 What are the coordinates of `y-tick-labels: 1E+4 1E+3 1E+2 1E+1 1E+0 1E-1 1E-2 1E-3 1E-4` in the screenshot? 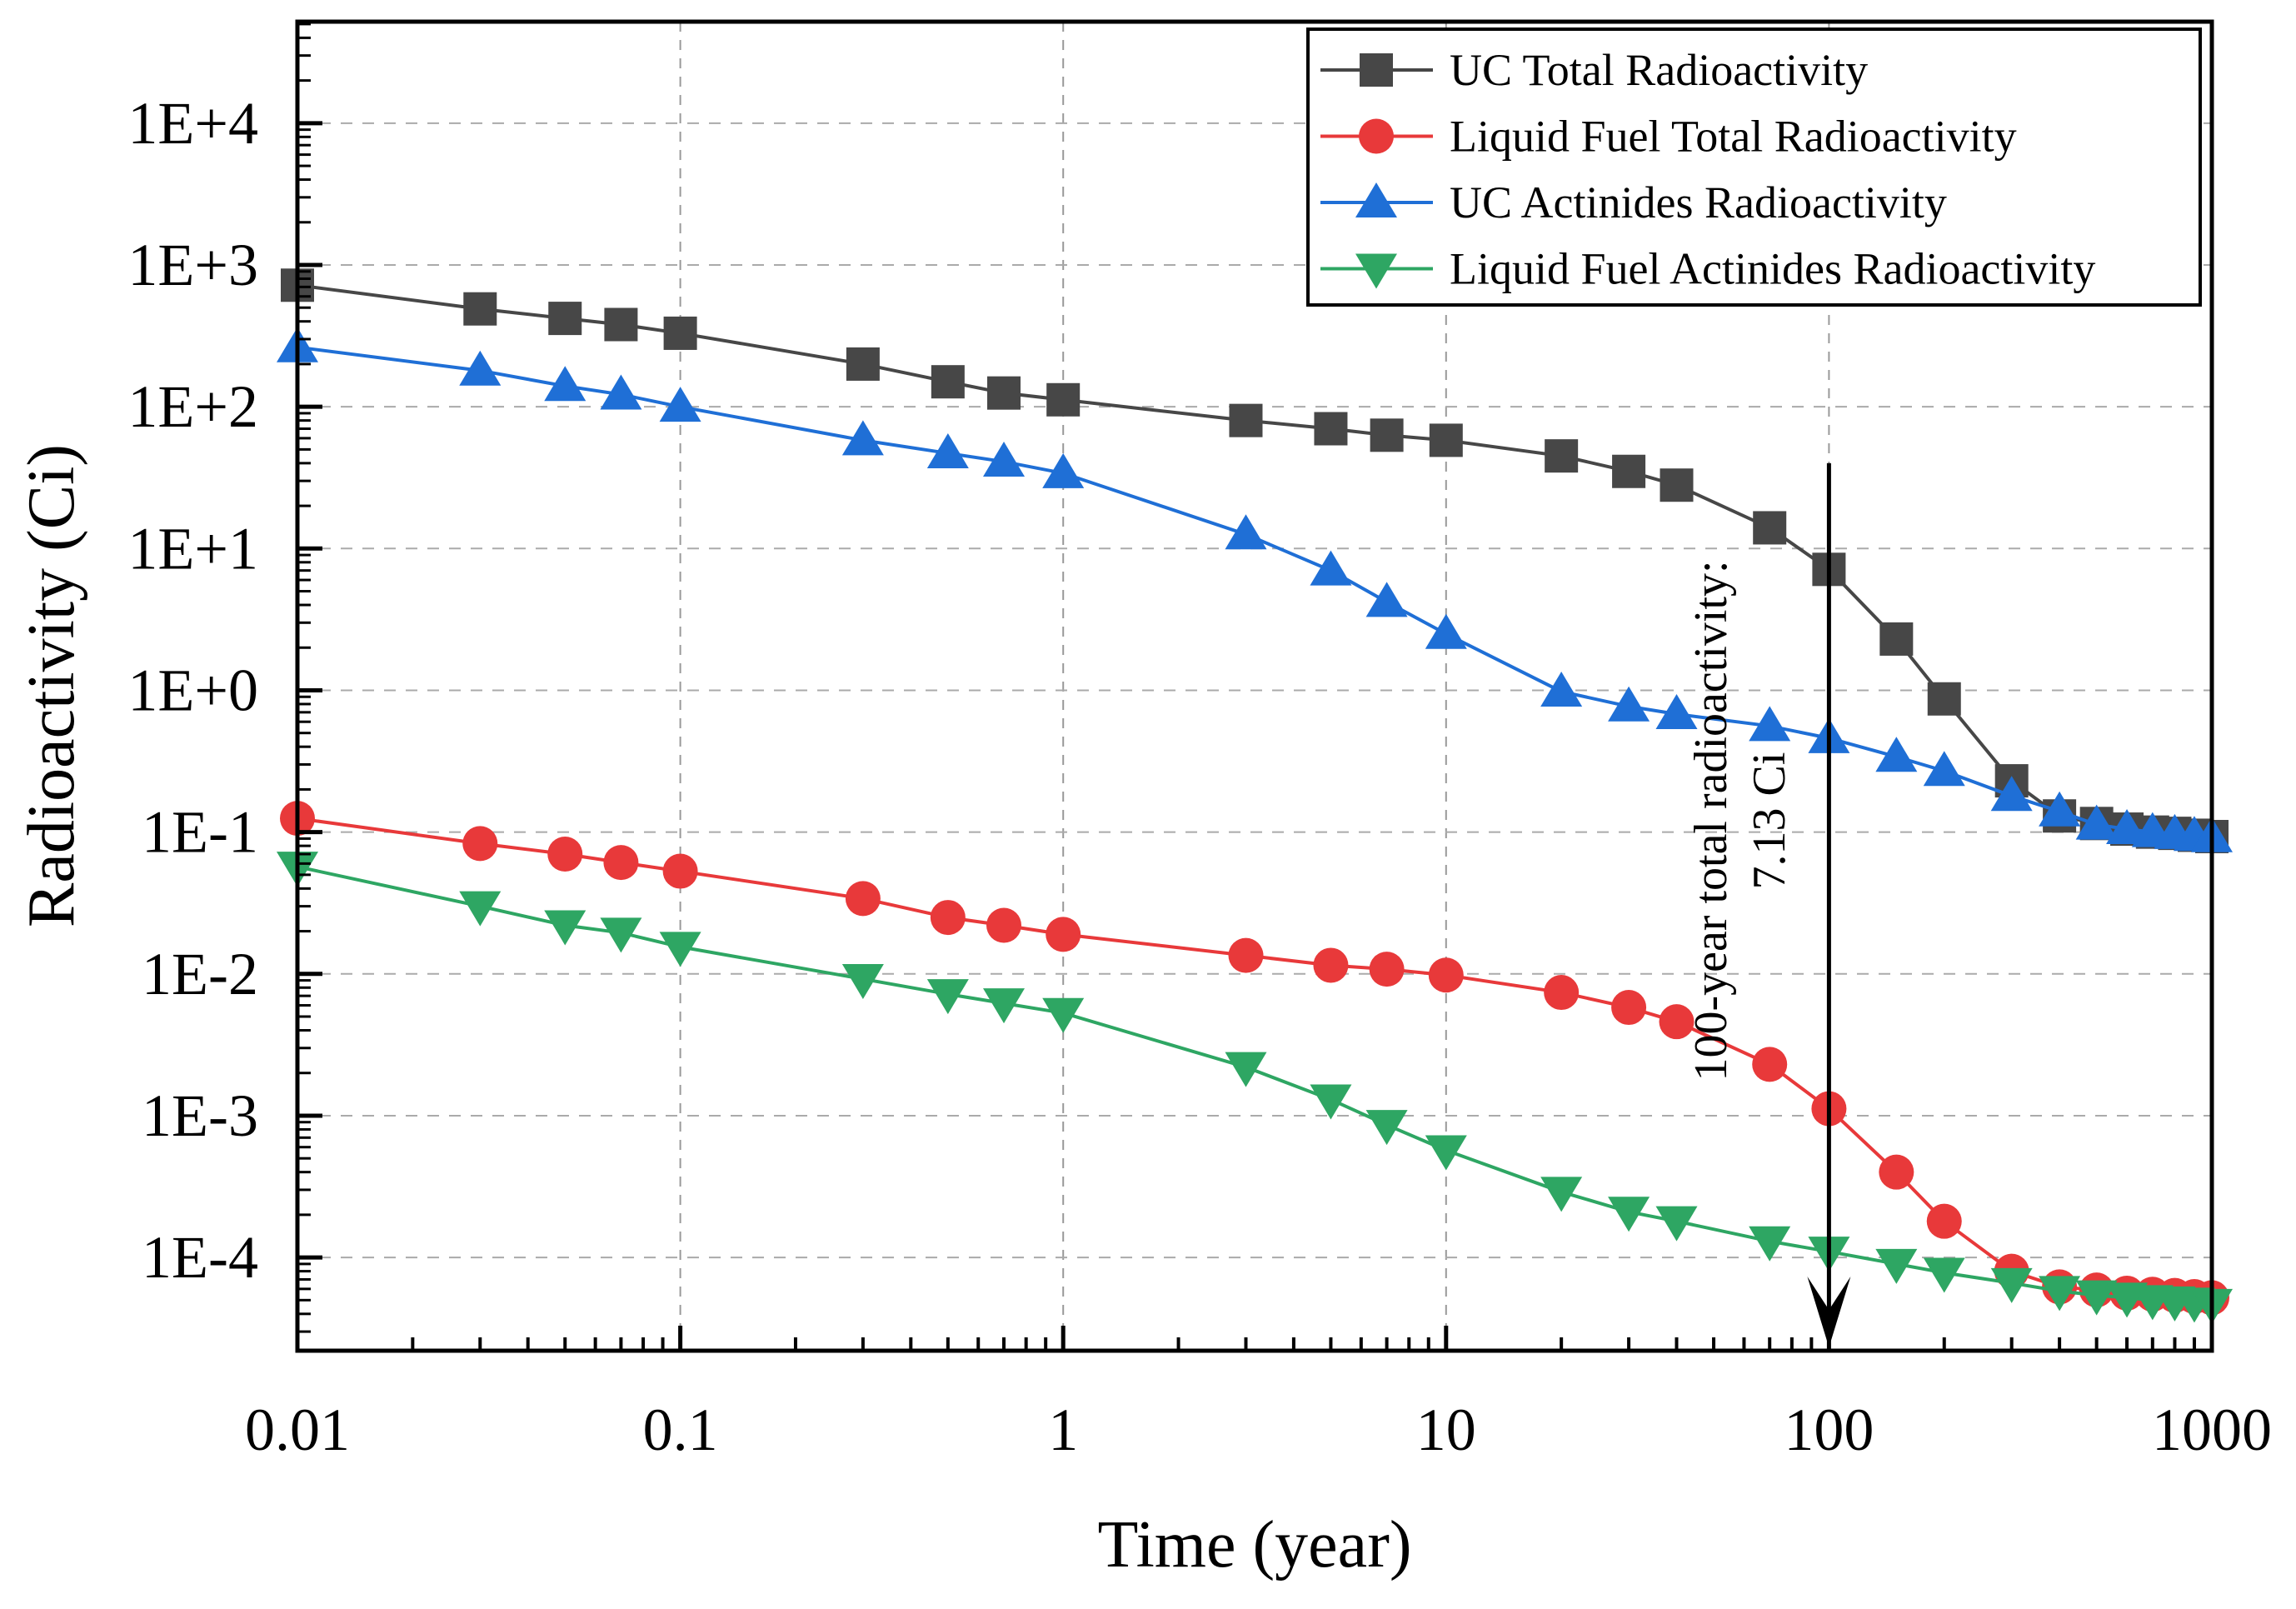 It's located at (192, 690).